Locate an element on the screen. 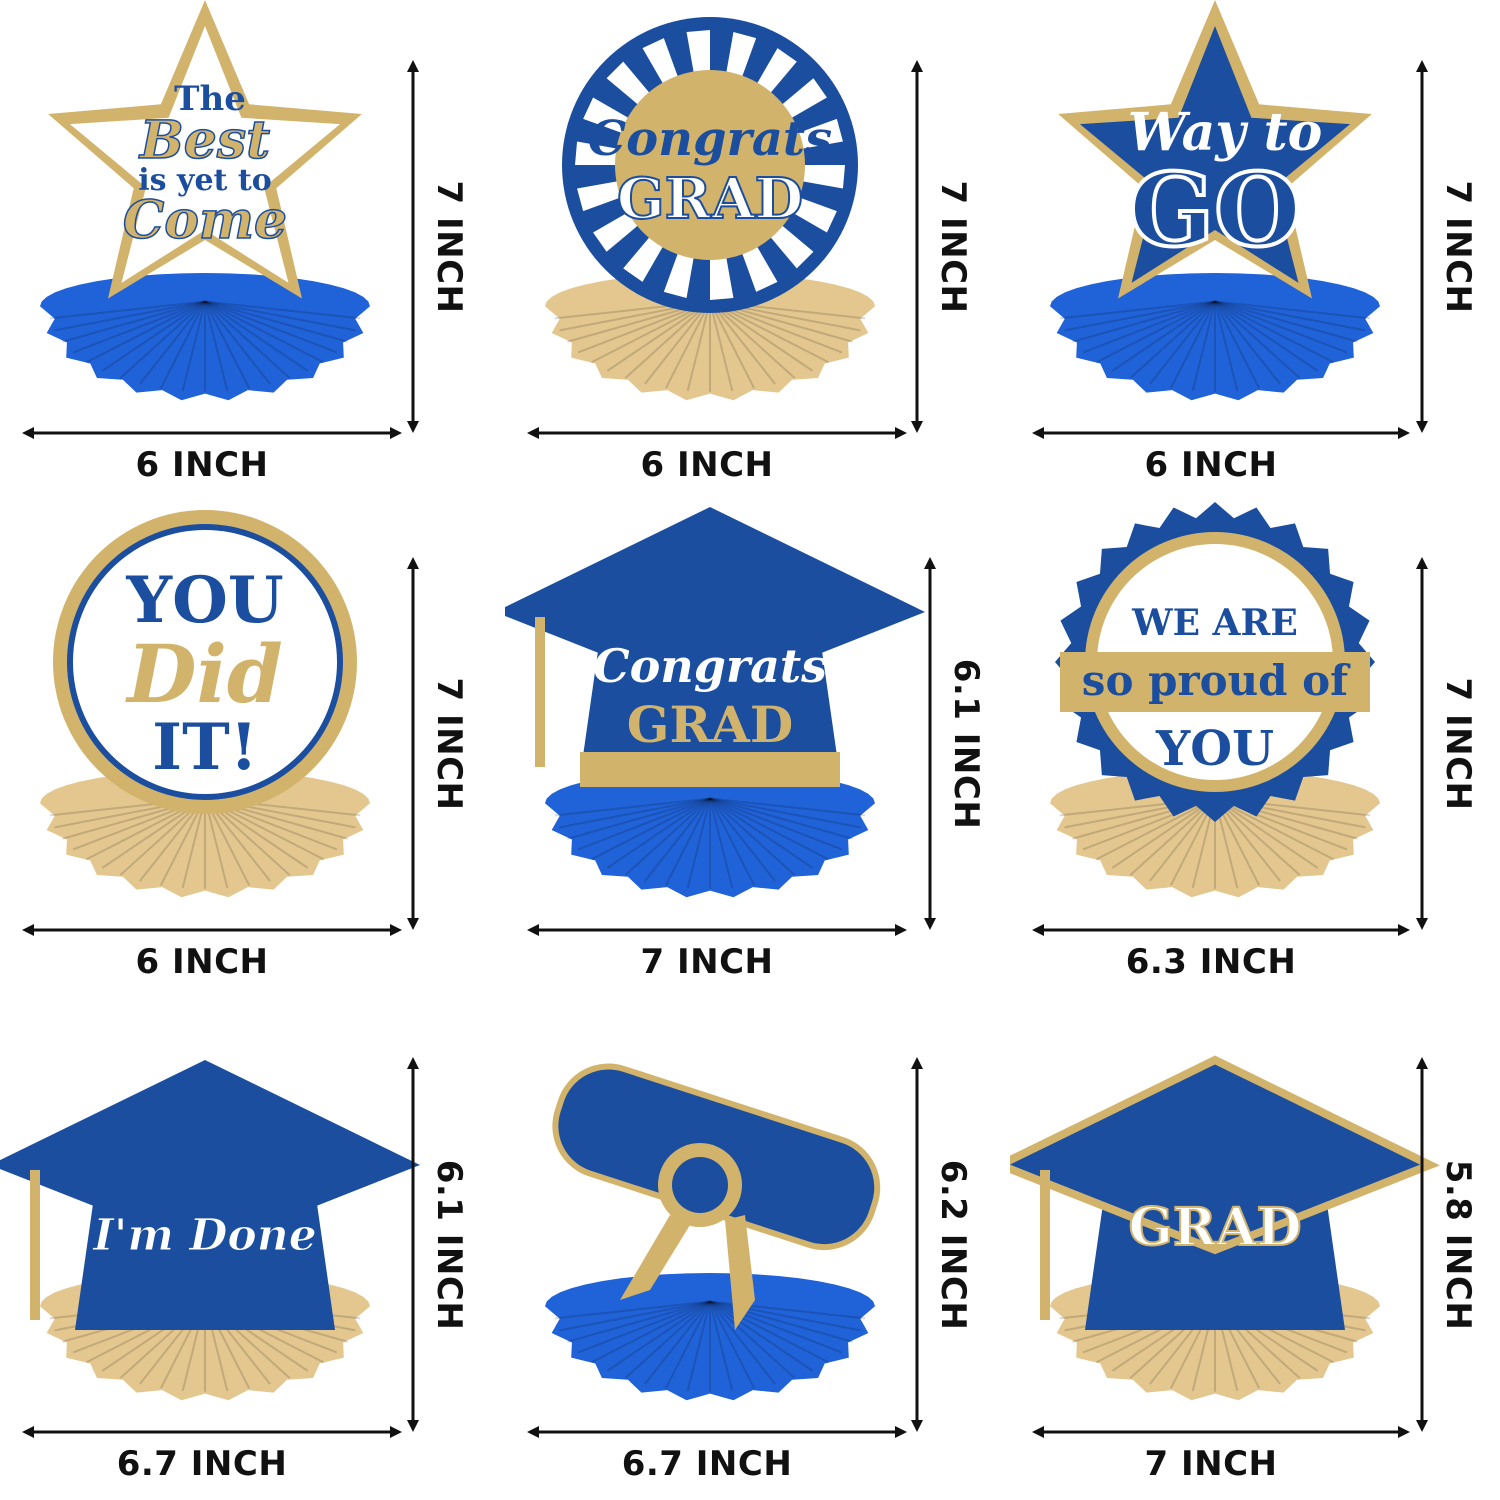  sign-badge is located at coordinates (1215, 662).